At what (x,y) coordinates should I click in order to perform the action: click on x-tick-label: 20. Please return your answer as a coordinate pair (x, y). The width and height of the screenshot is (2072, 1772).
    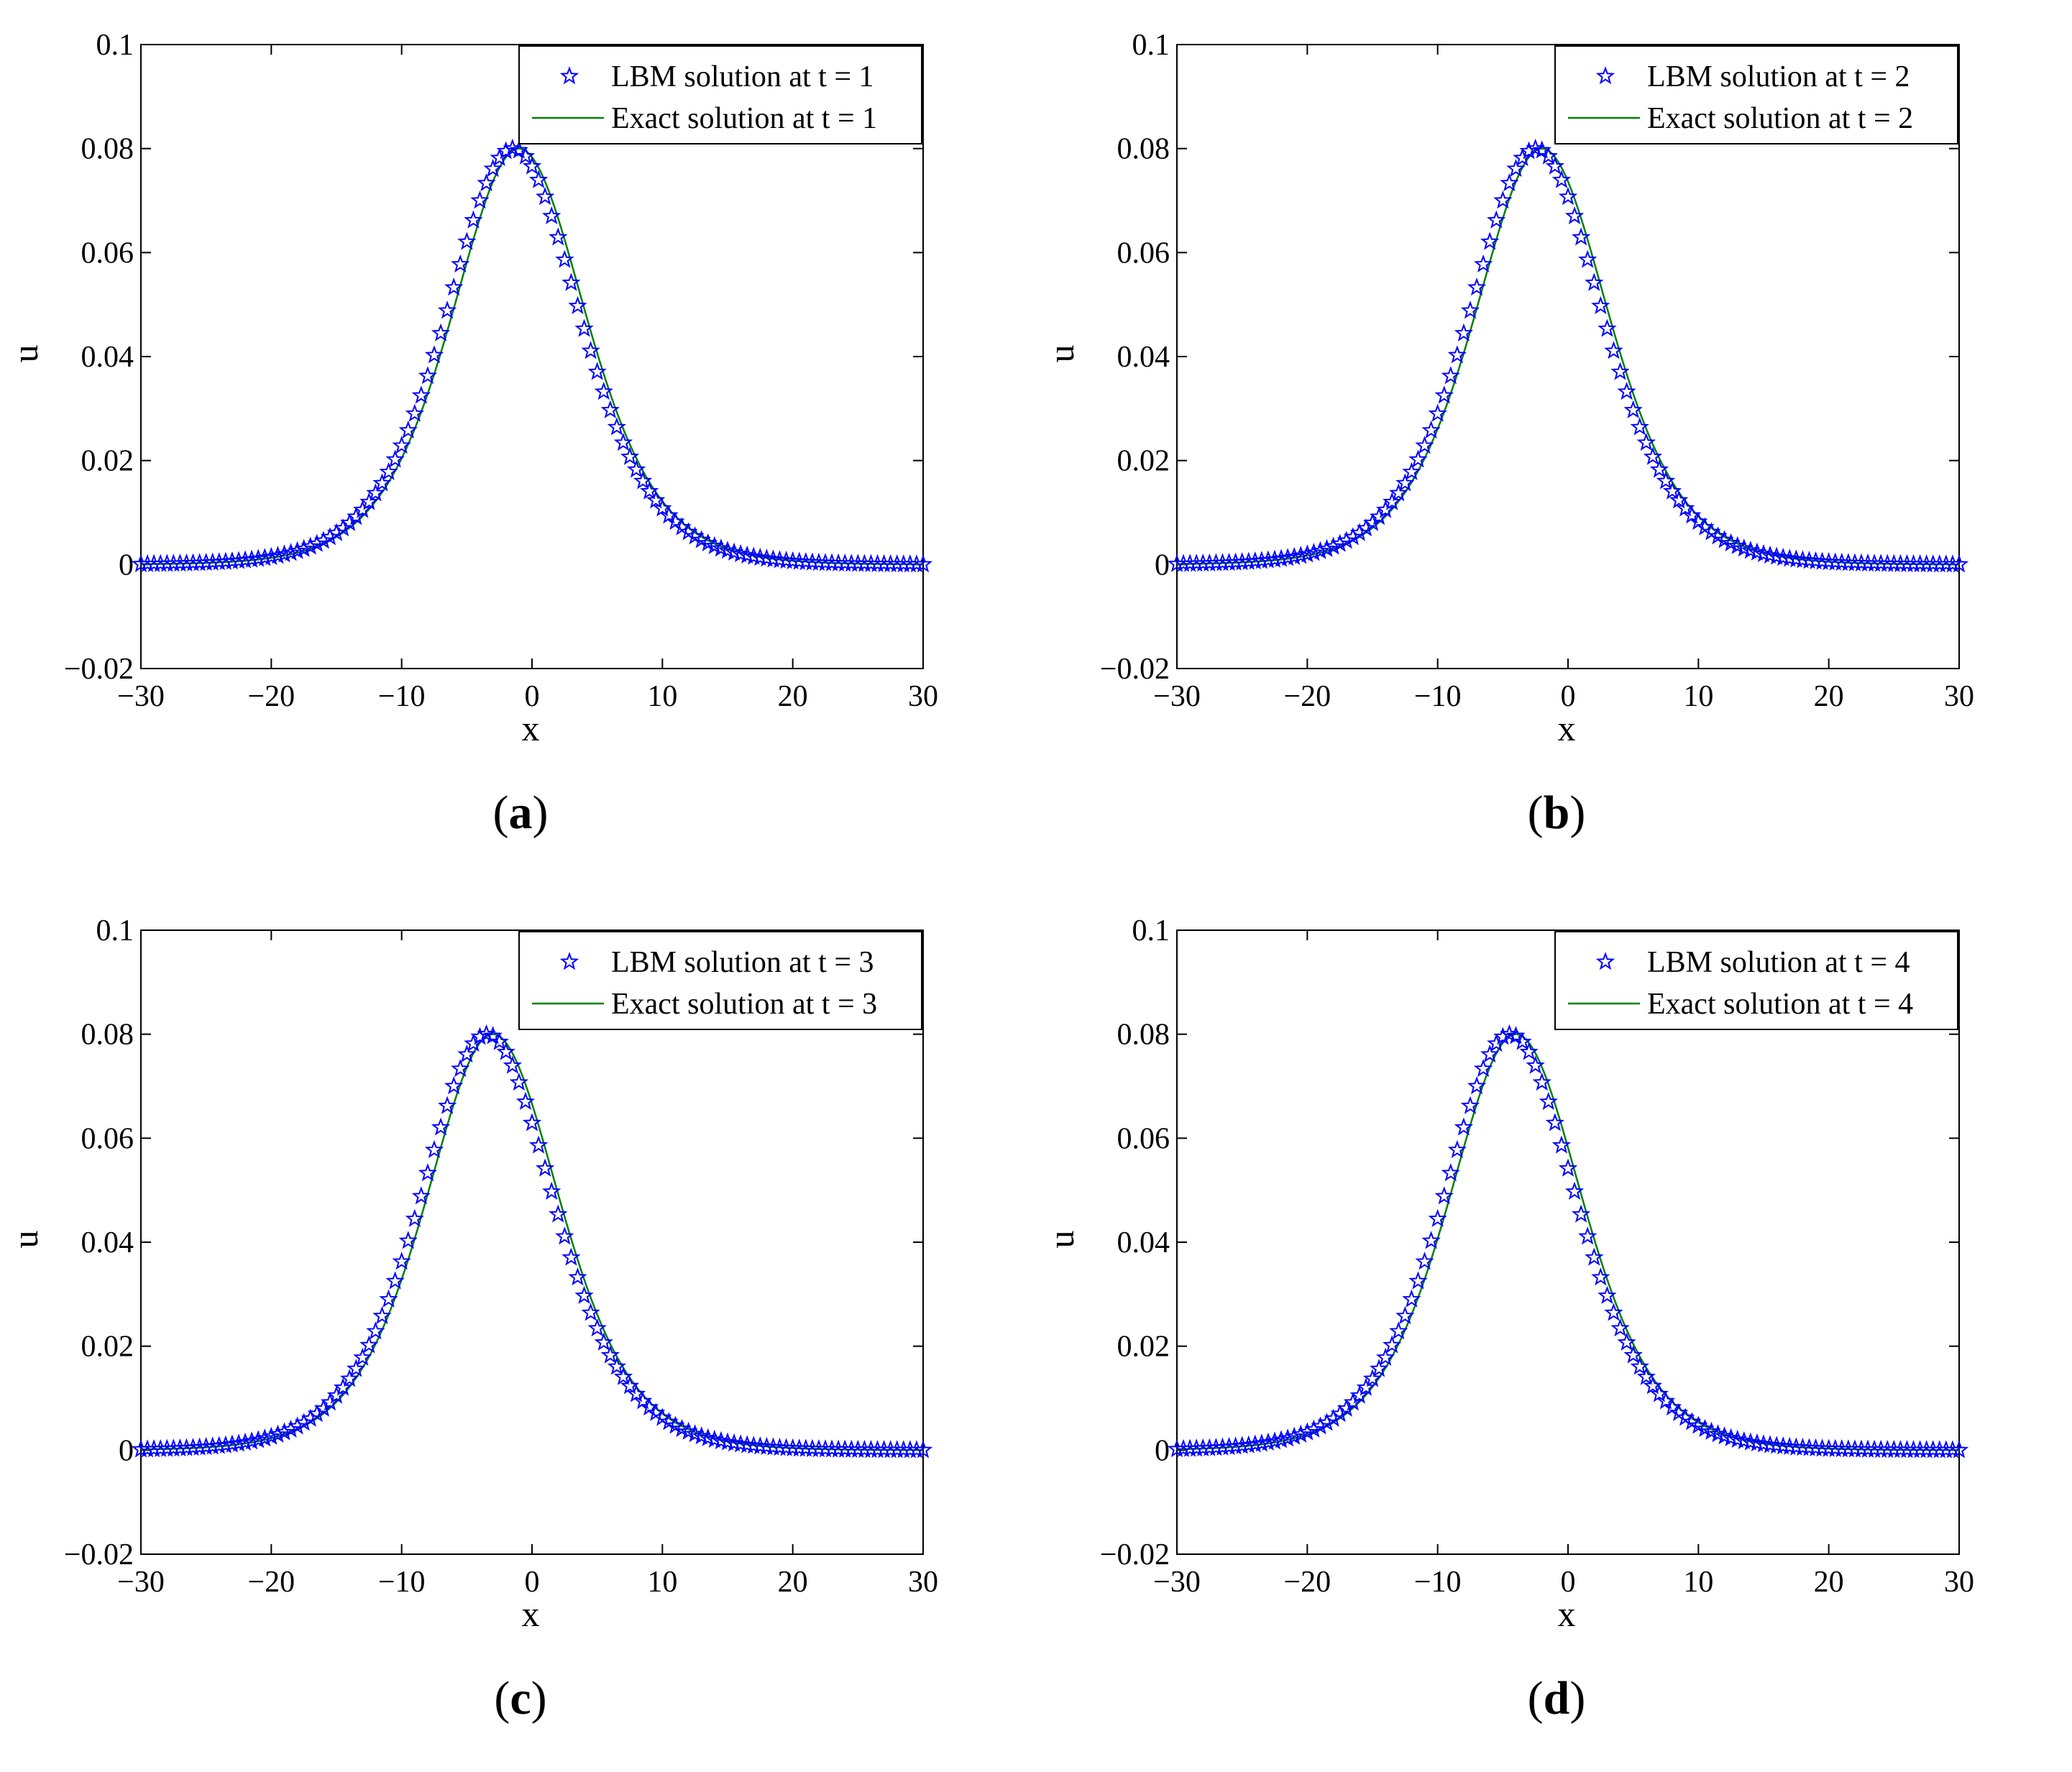
    Looking at the image, I should click on (793, 1583).